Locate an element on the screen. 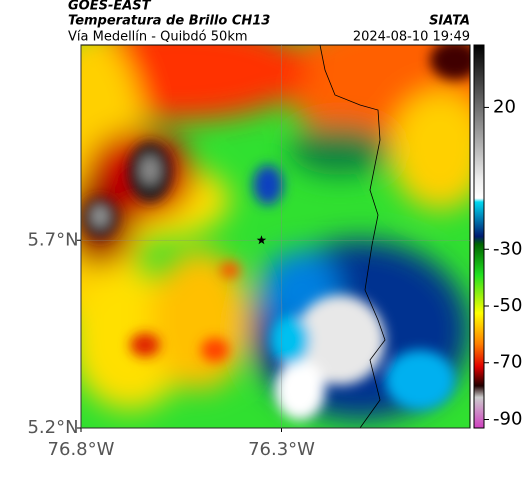 This screenshot has width=526, height=491. colorbar-tick-label: -50 is located at coordinates (507, 305).